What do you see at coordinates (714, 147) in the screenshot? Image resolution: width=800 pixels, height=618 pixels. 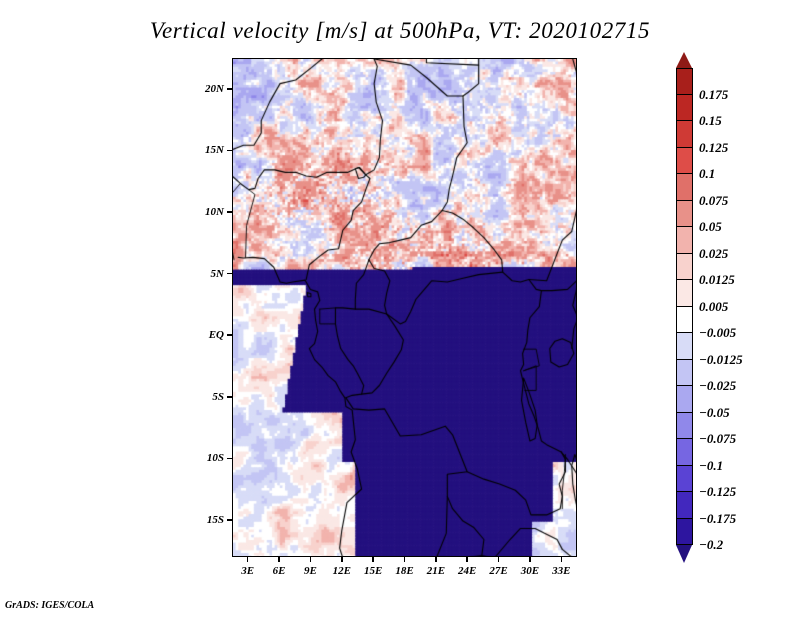 I see `colorbar-tick-label: 0.125` at bounding box center [714, 147].